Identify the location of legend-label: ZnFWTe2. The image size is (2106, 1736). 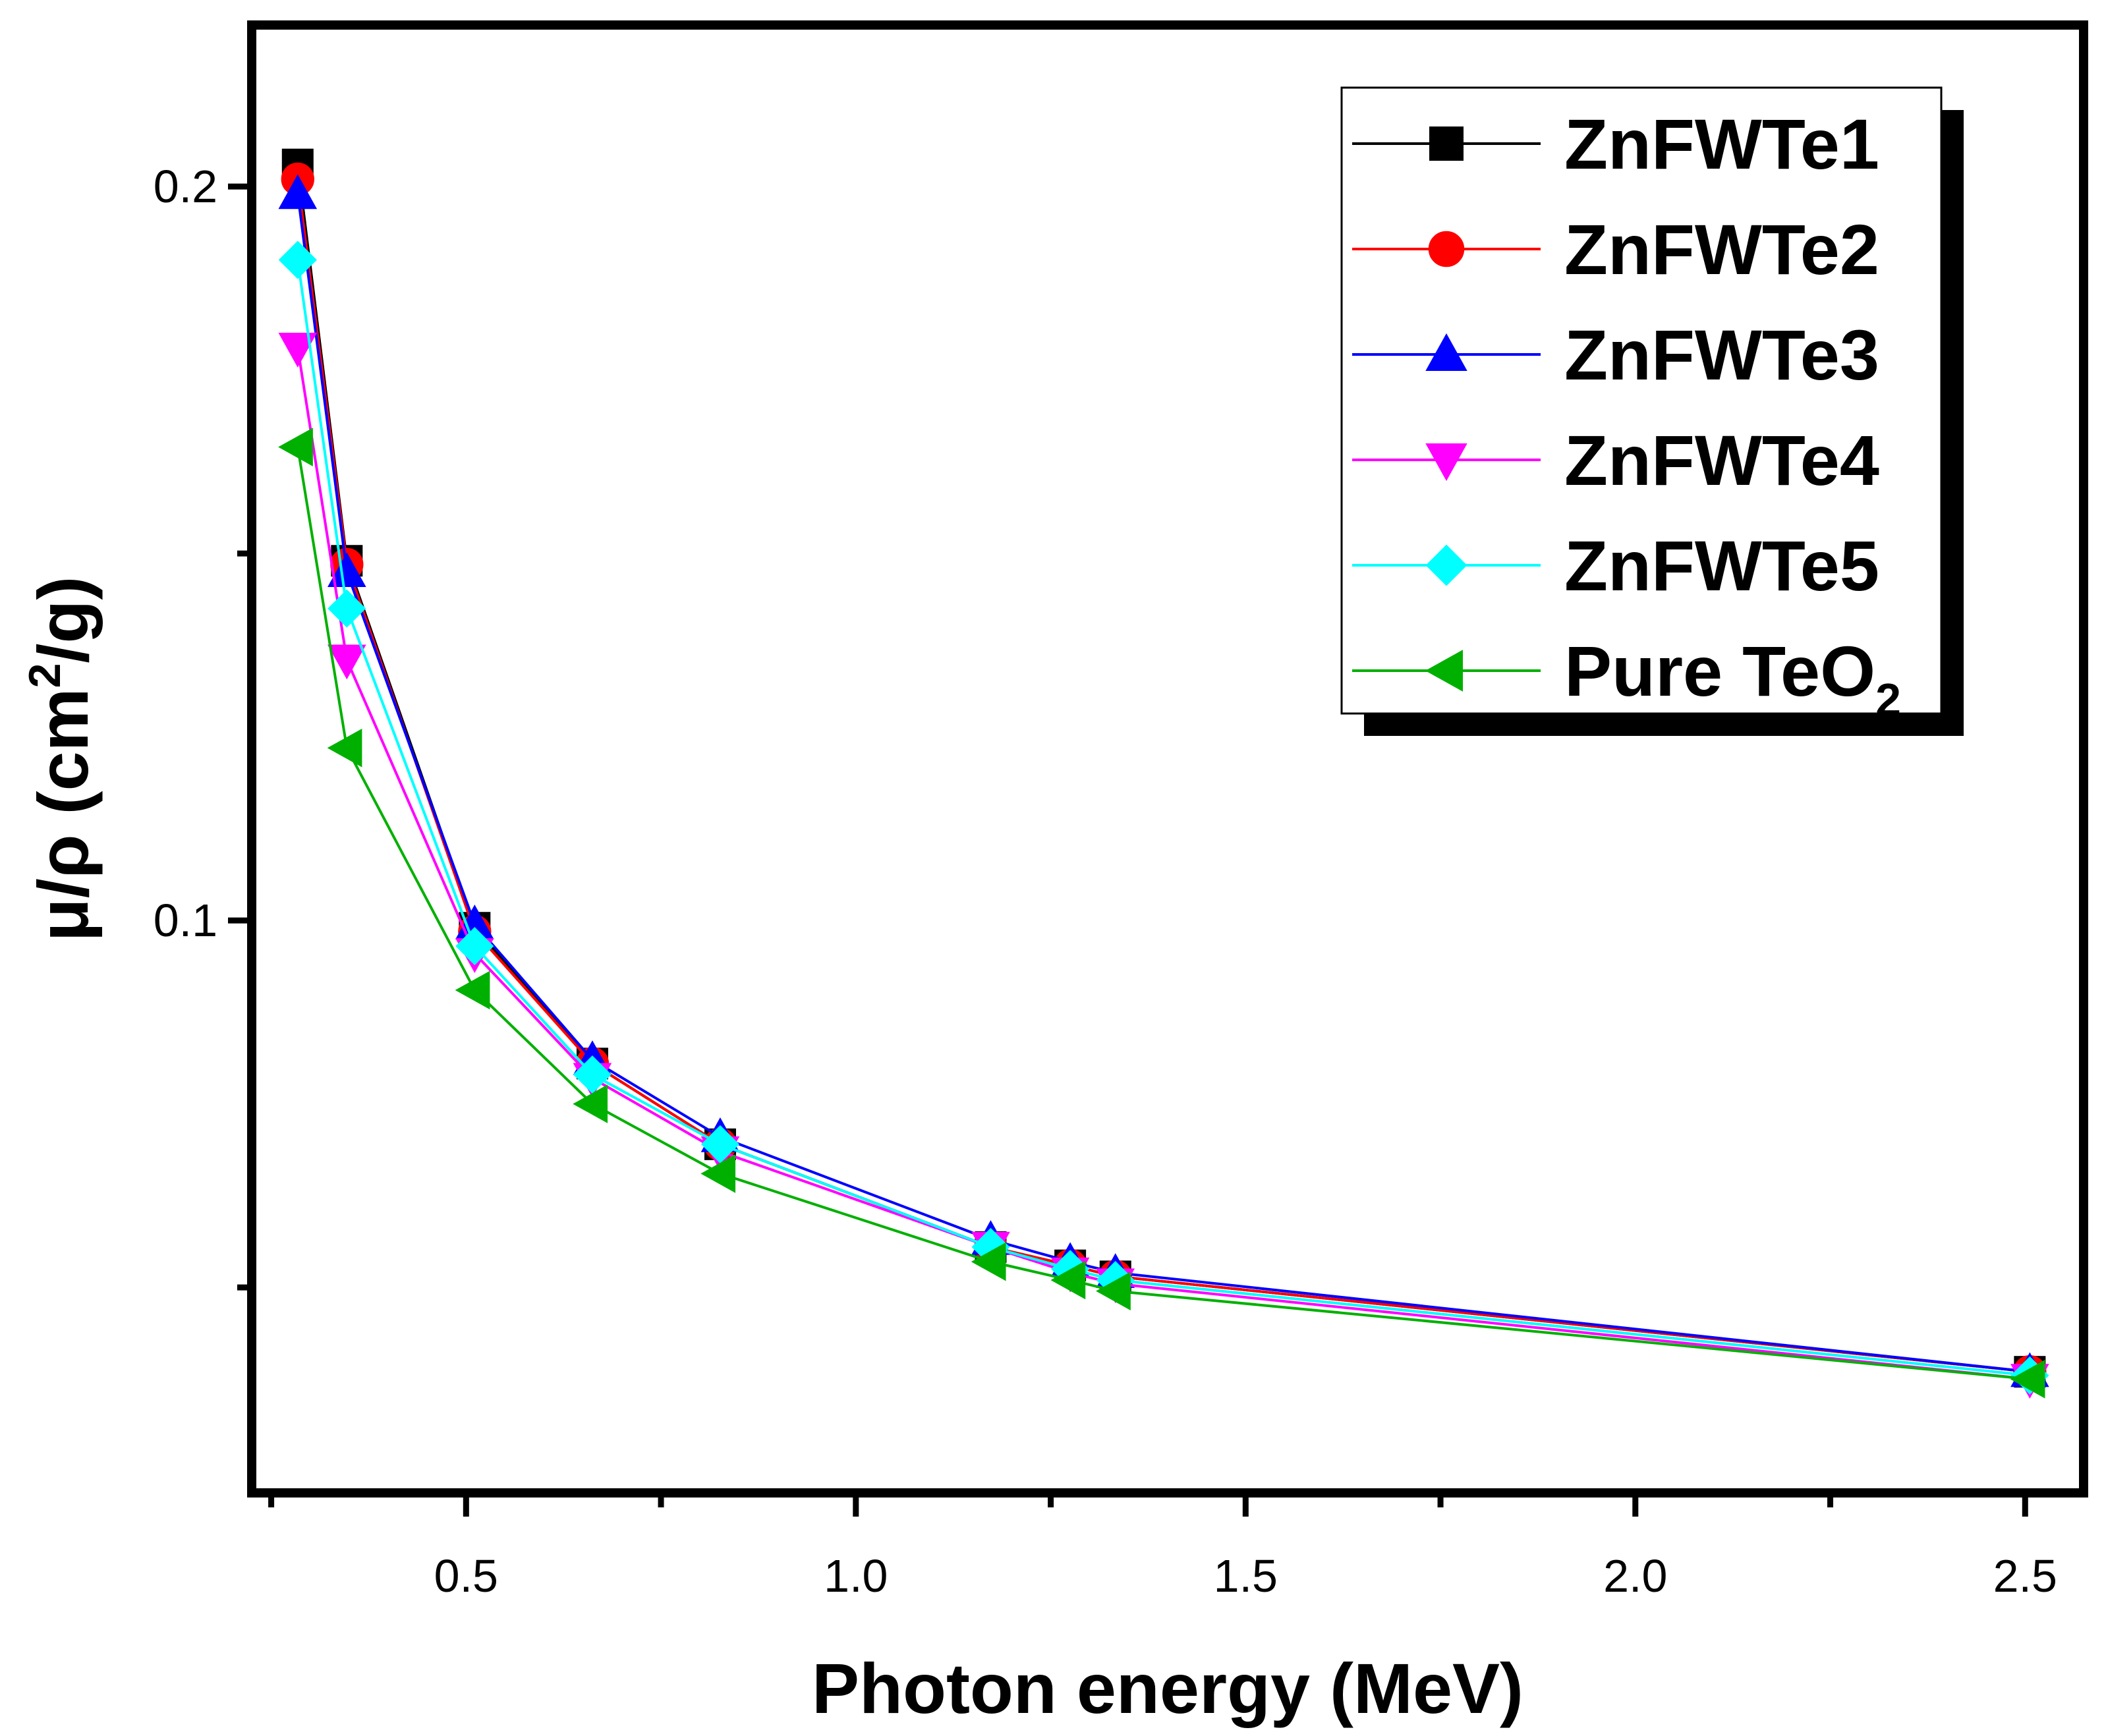
(1722, 249).